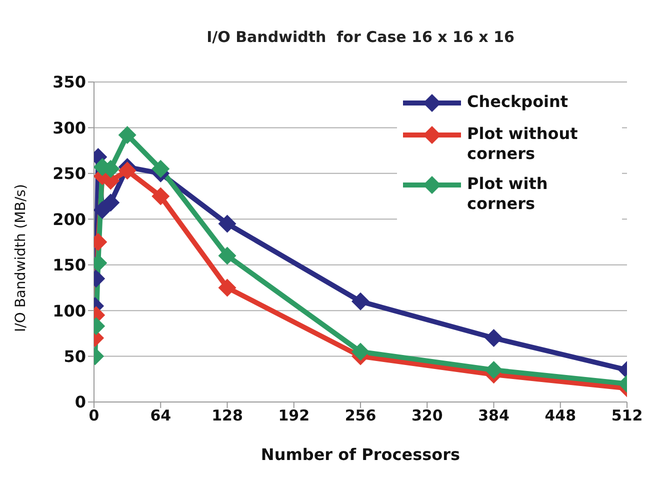 The width and height of the screenshot is (666, 479). Describe the element at coordinates (627, 415) in the screenshot. I see `x-tick-label: 512` at that location.